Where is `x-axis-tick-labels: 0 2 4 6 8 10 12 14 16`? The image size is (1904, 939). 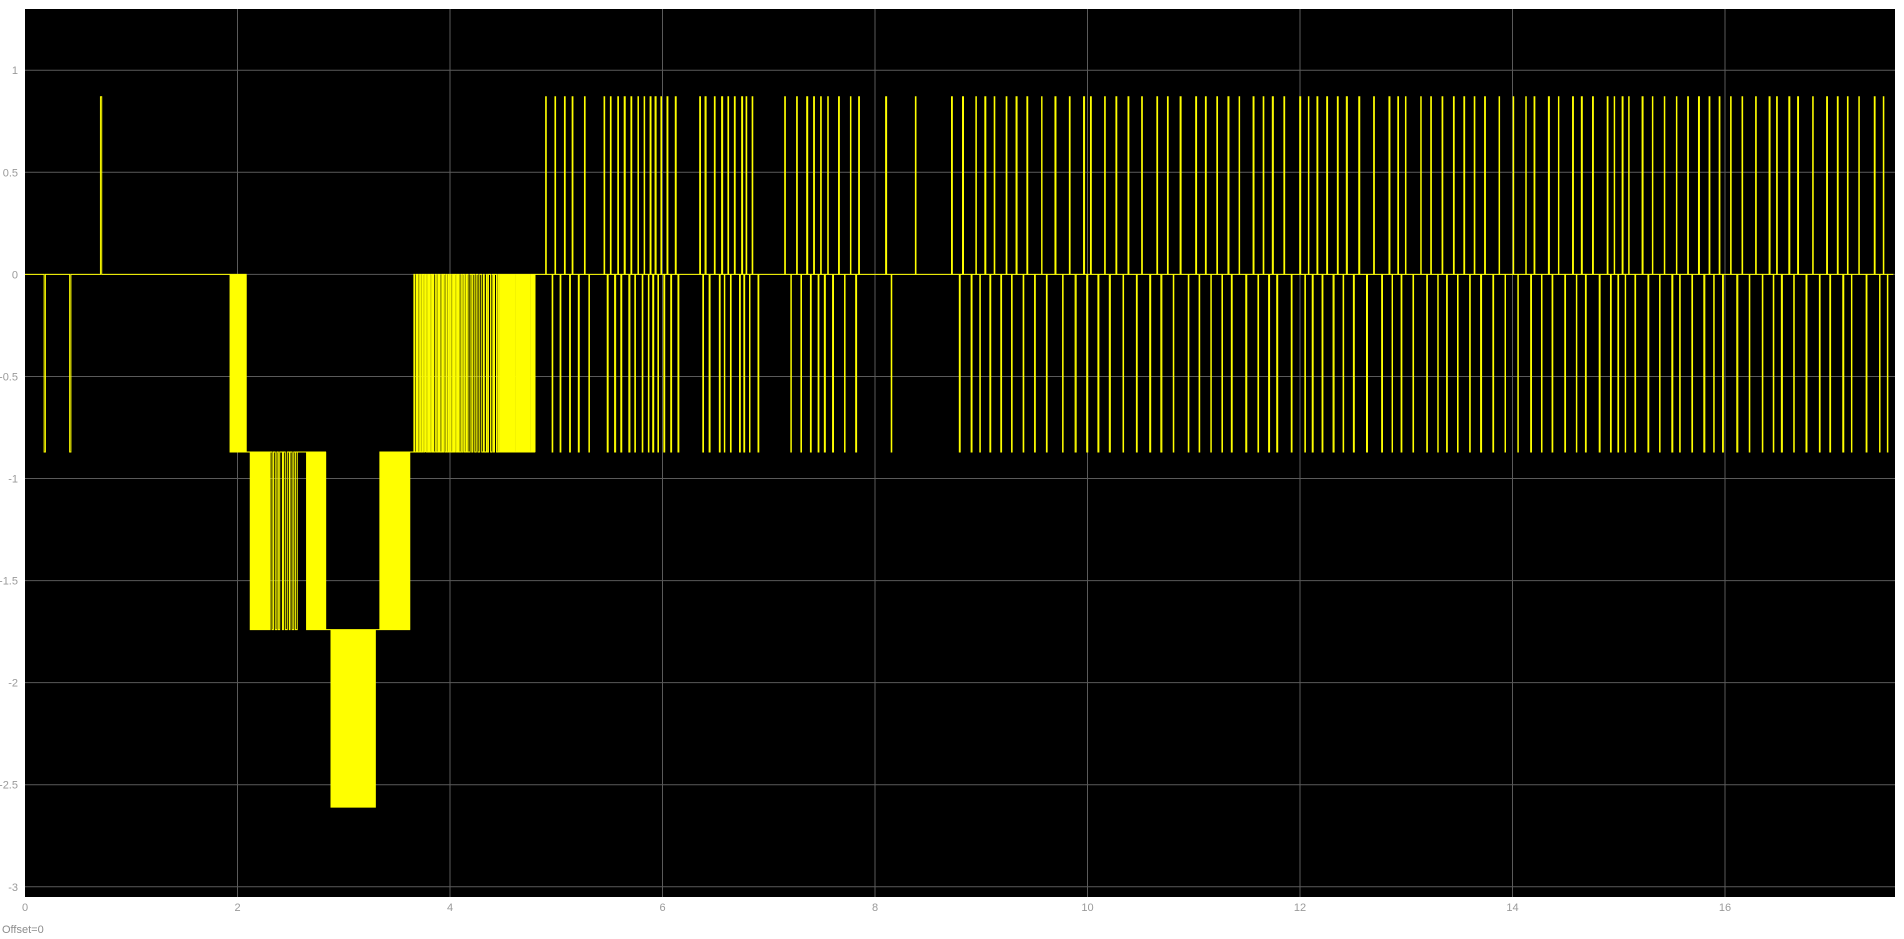 x-axis-tick-labels: 0 2 4 6 8 10 12 14 16 is located at coordinates (876, 908).